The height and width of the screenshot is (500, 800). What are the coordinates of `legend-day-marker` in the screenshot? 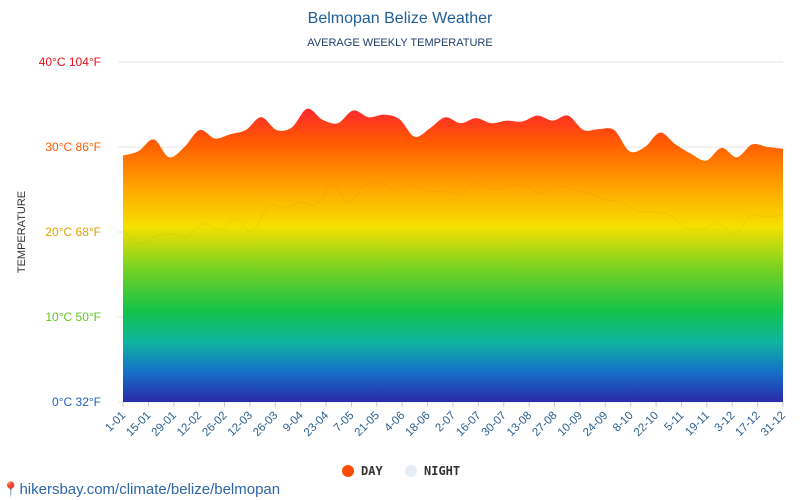 It's located at (348, 471).